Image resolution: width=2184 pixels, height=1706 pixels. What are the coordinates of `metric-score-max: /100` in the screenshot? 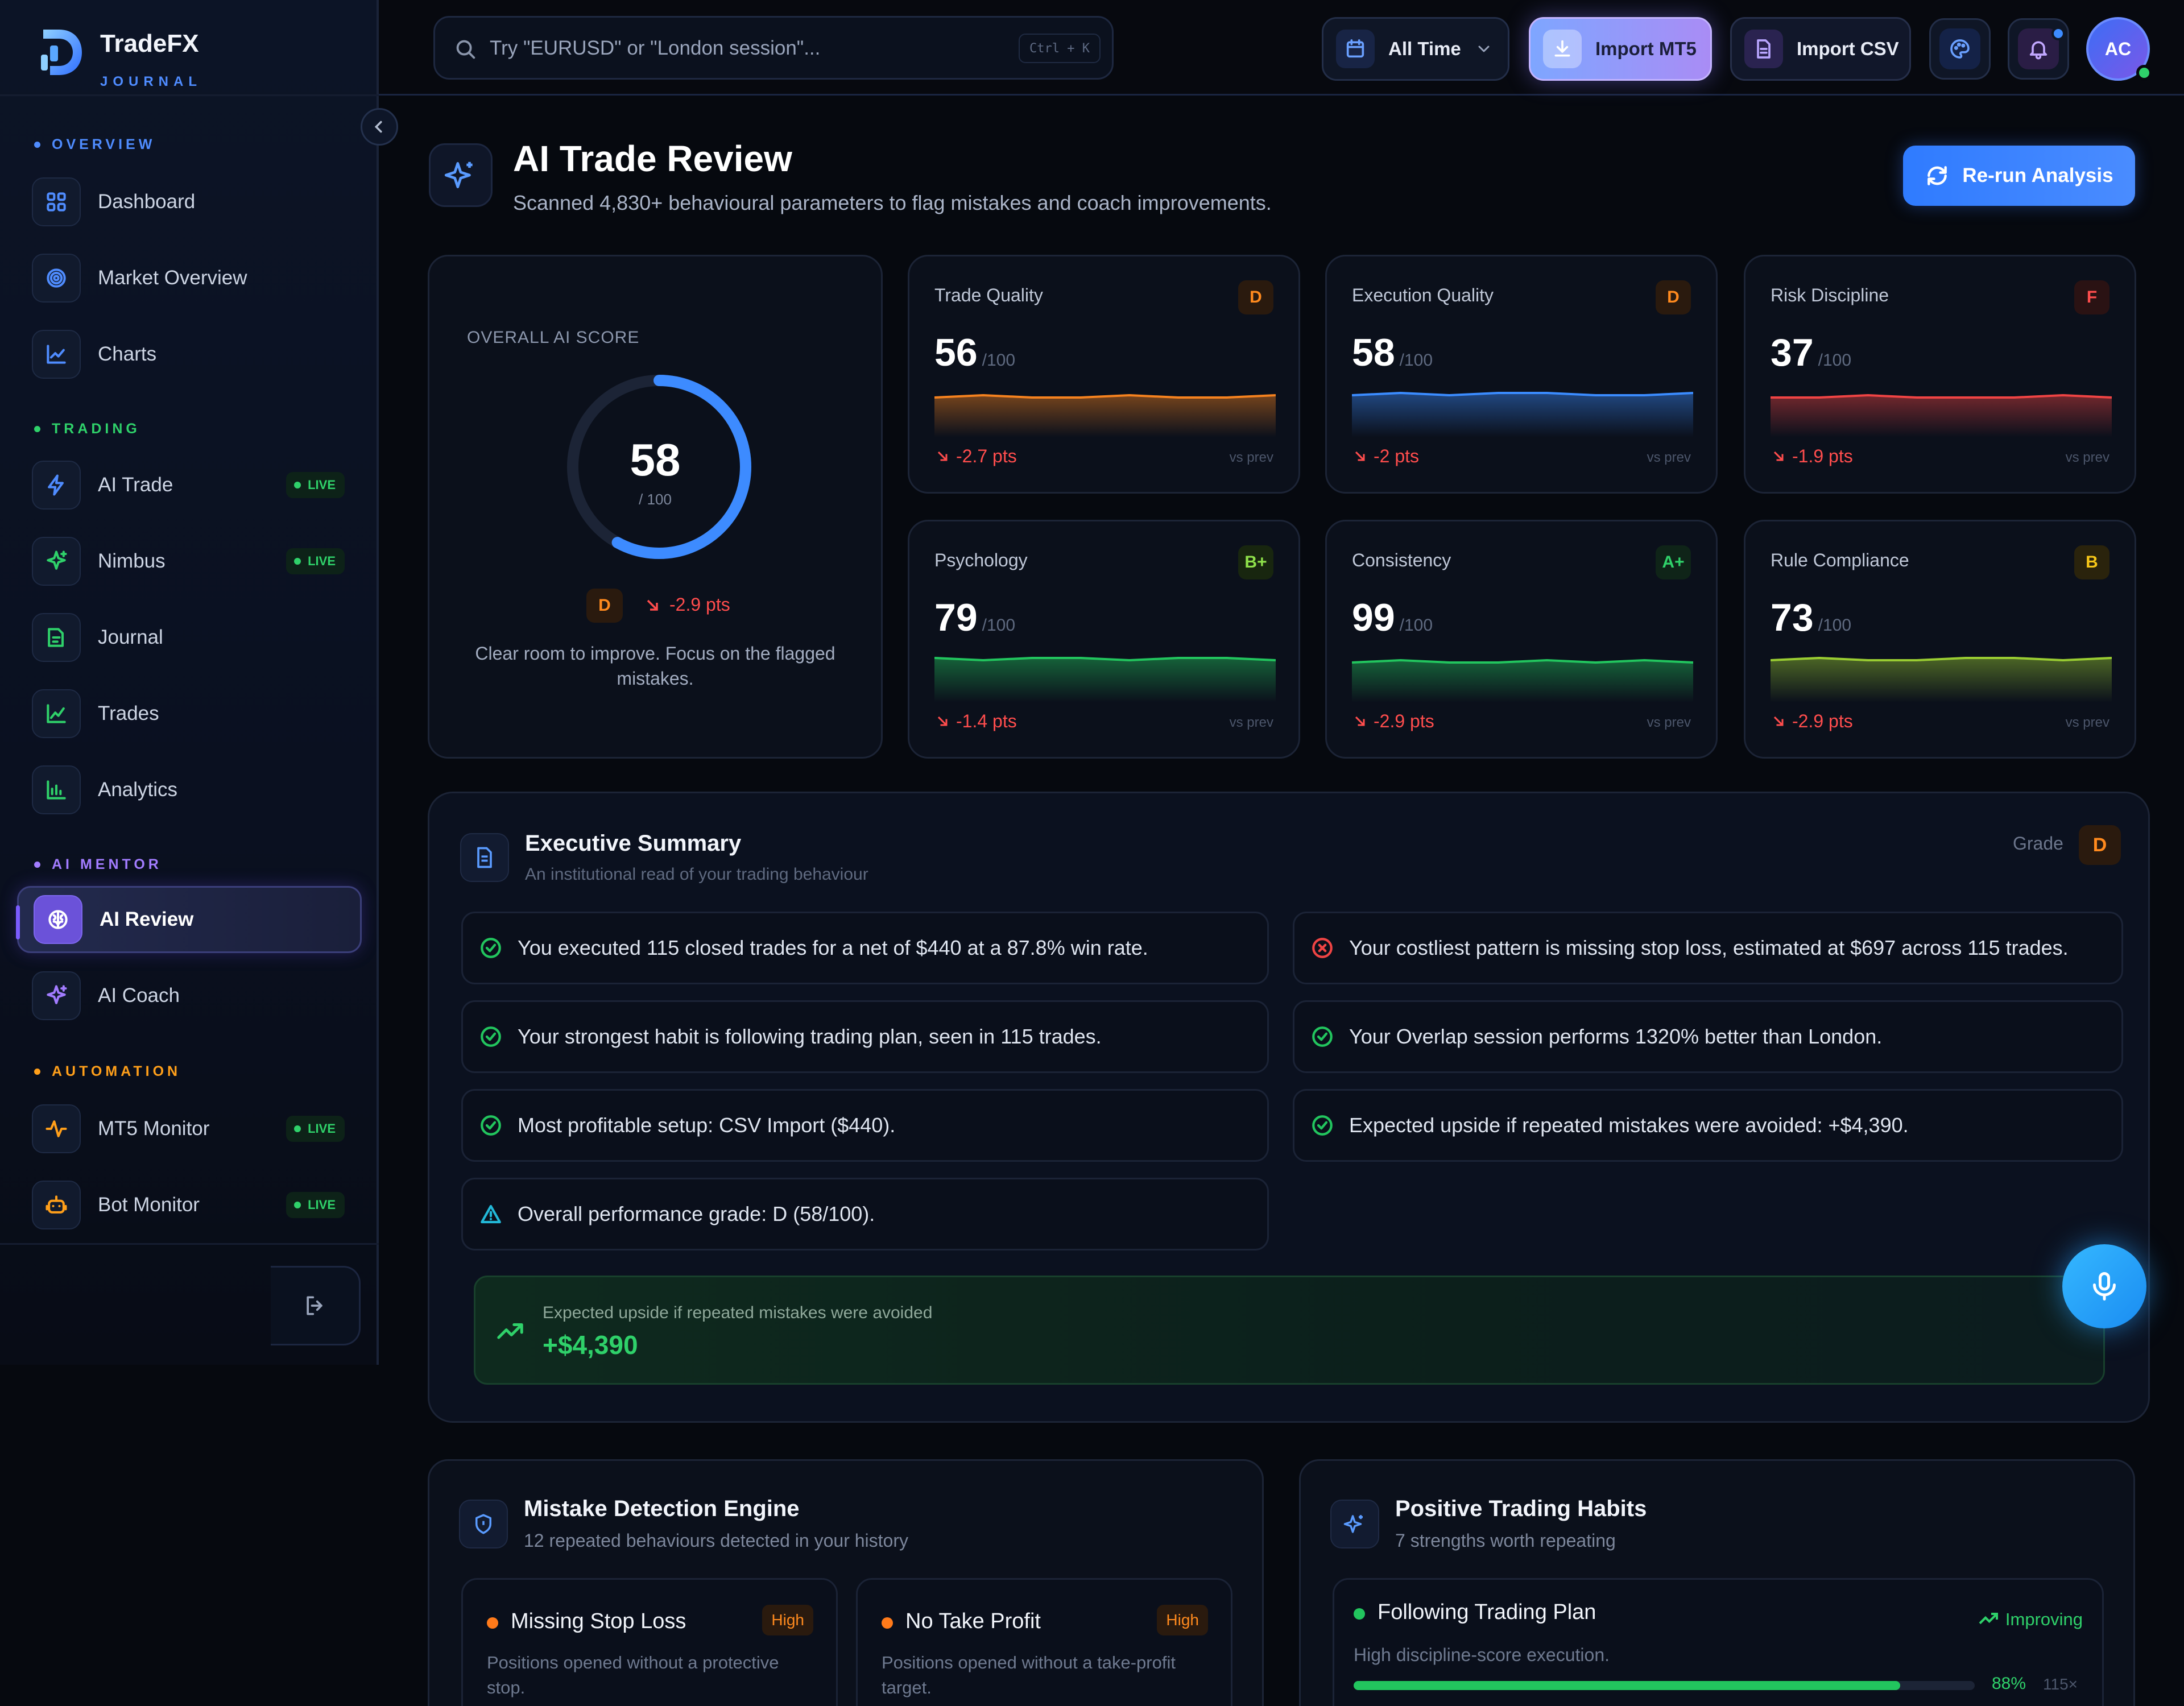 It's located at (999, 625).